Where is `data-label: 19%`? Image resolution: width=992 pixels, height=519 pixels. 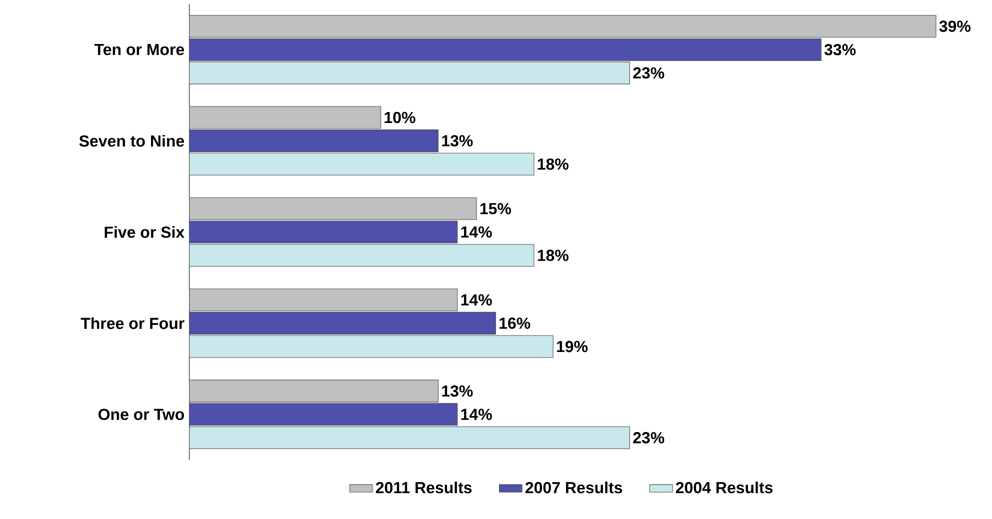 data-label: 19% is located at coordinates (572, 346).